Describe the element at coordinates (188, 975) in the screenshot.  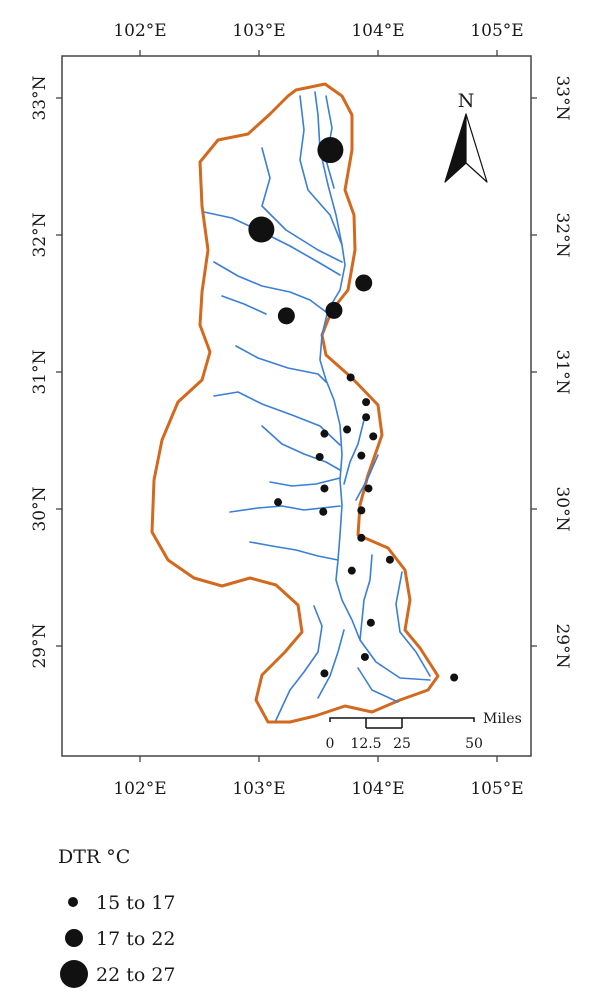
I see `legend-item-large: 22 to 27` at that location.